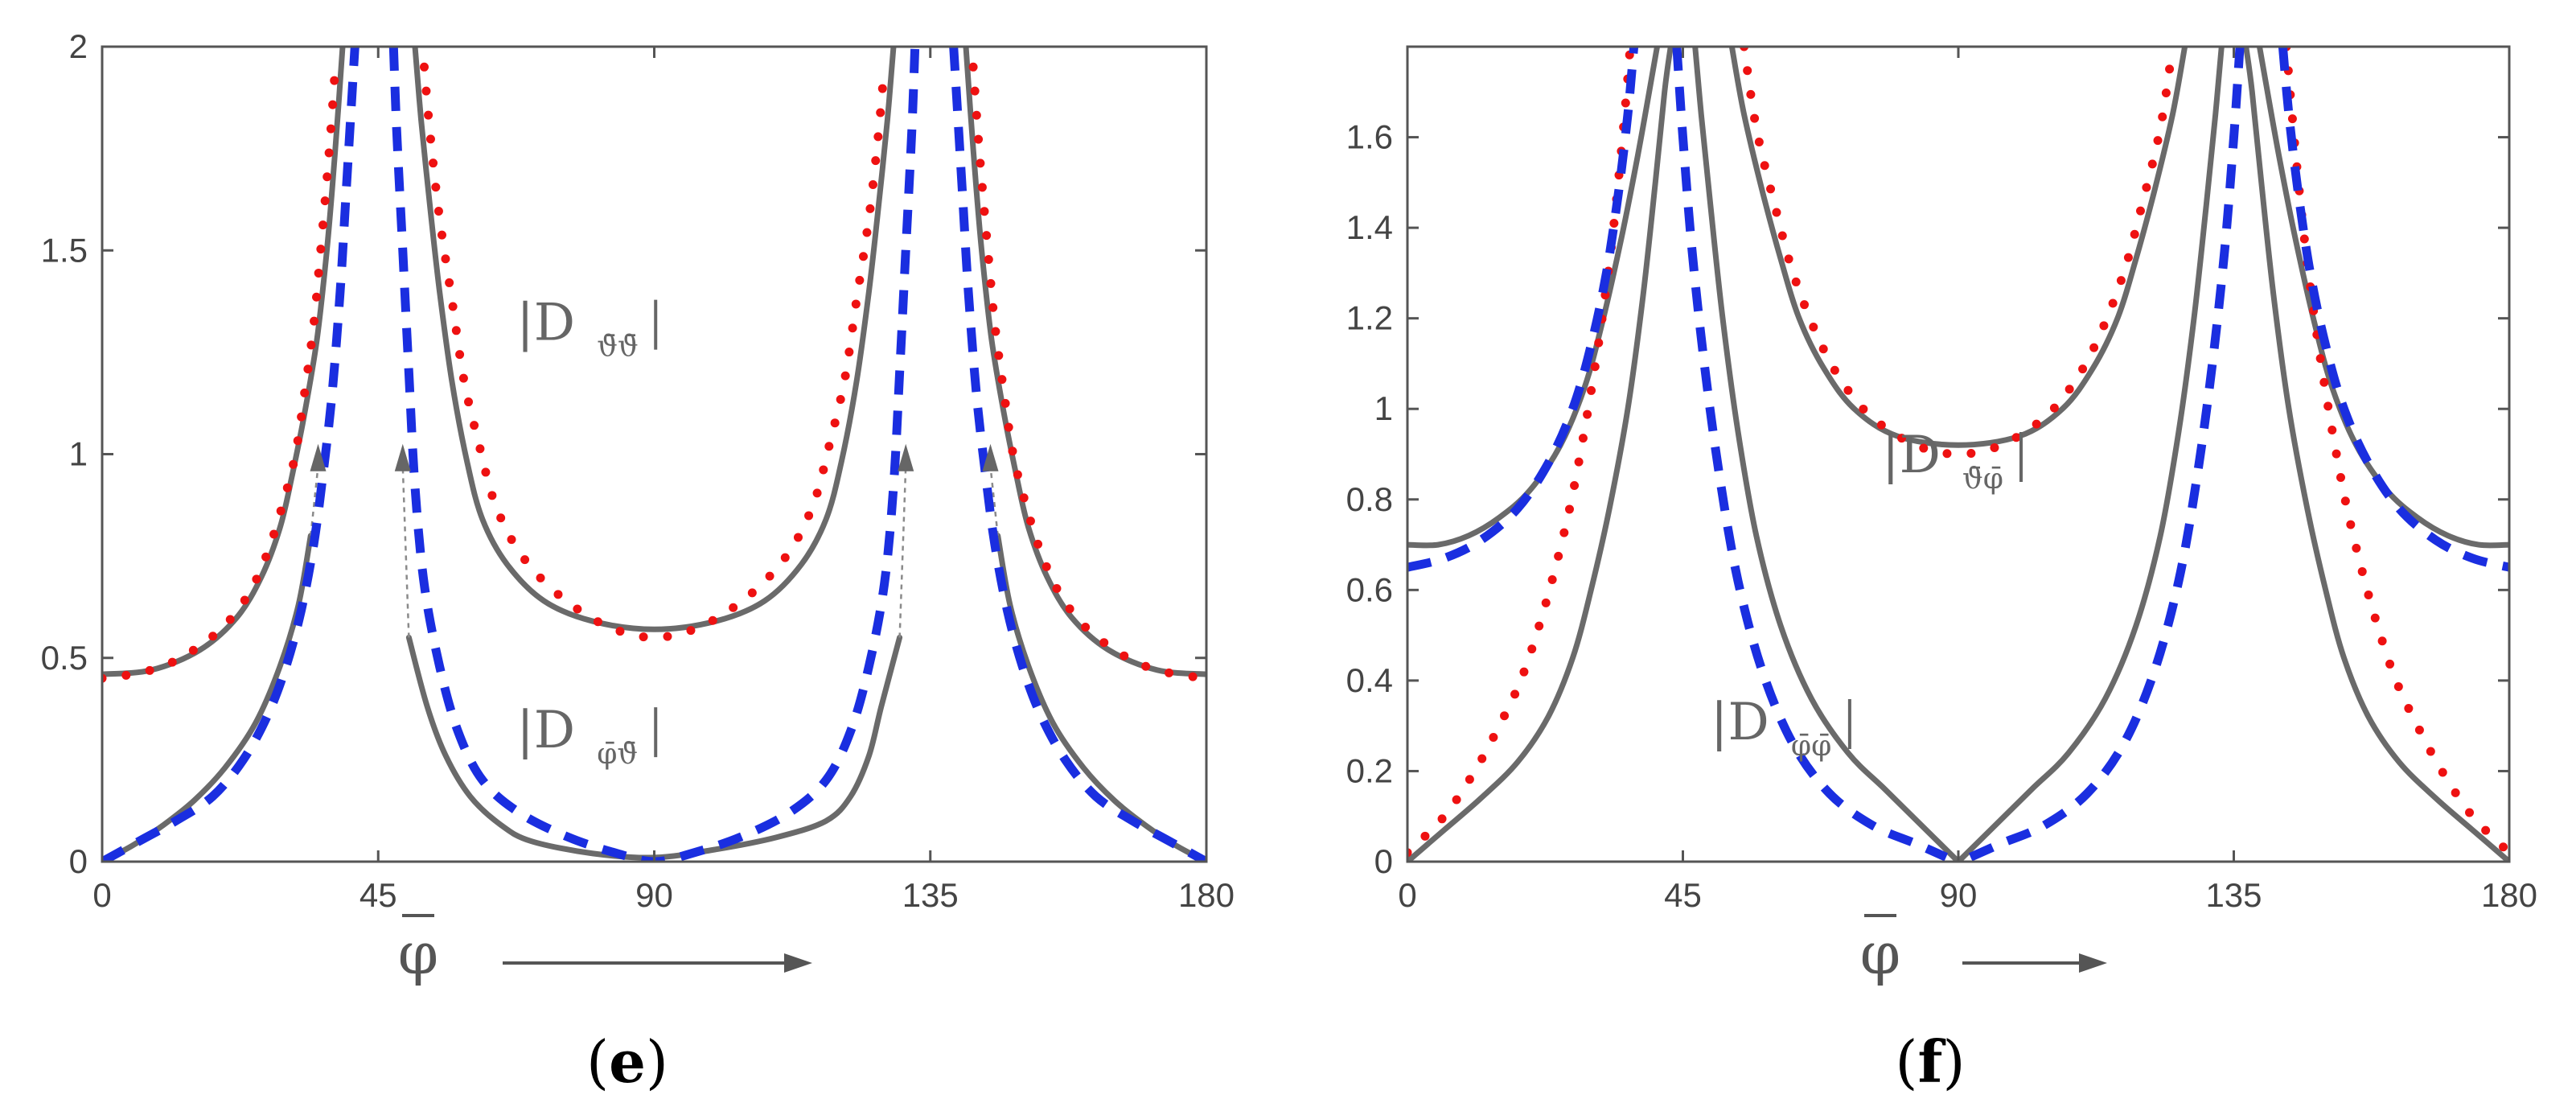 This screenshot has width=2576, height=1103. What do you see at coordinates (221, 372) in the screenshot?
I see `panel-e-series-10-dotted-red` at bounding box center [221, 372].